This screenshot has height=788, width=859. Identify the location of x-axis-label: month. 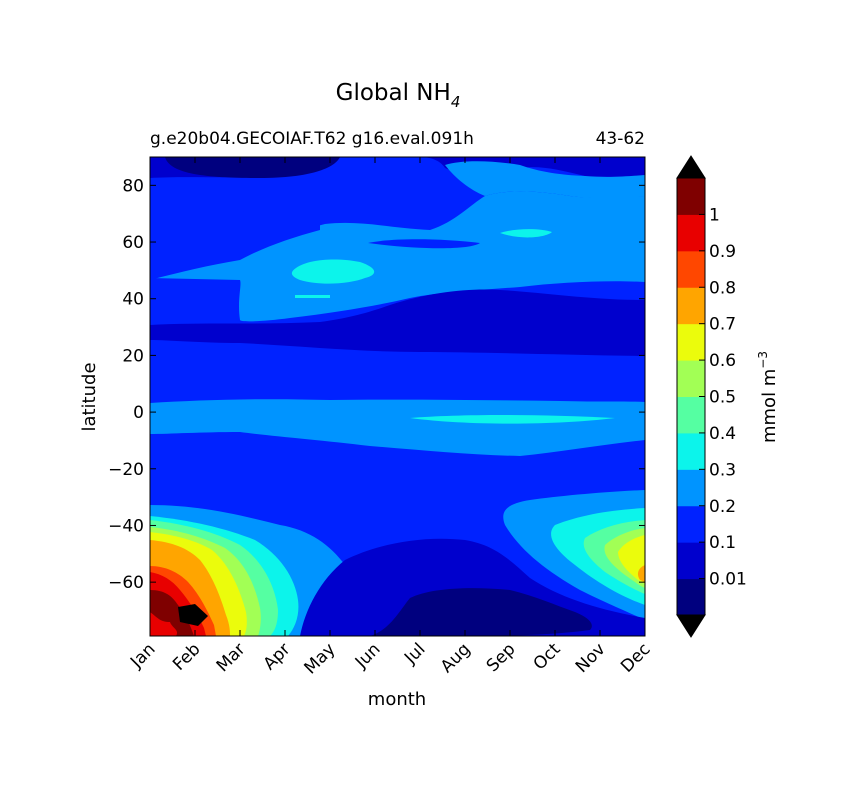
(397, 699).